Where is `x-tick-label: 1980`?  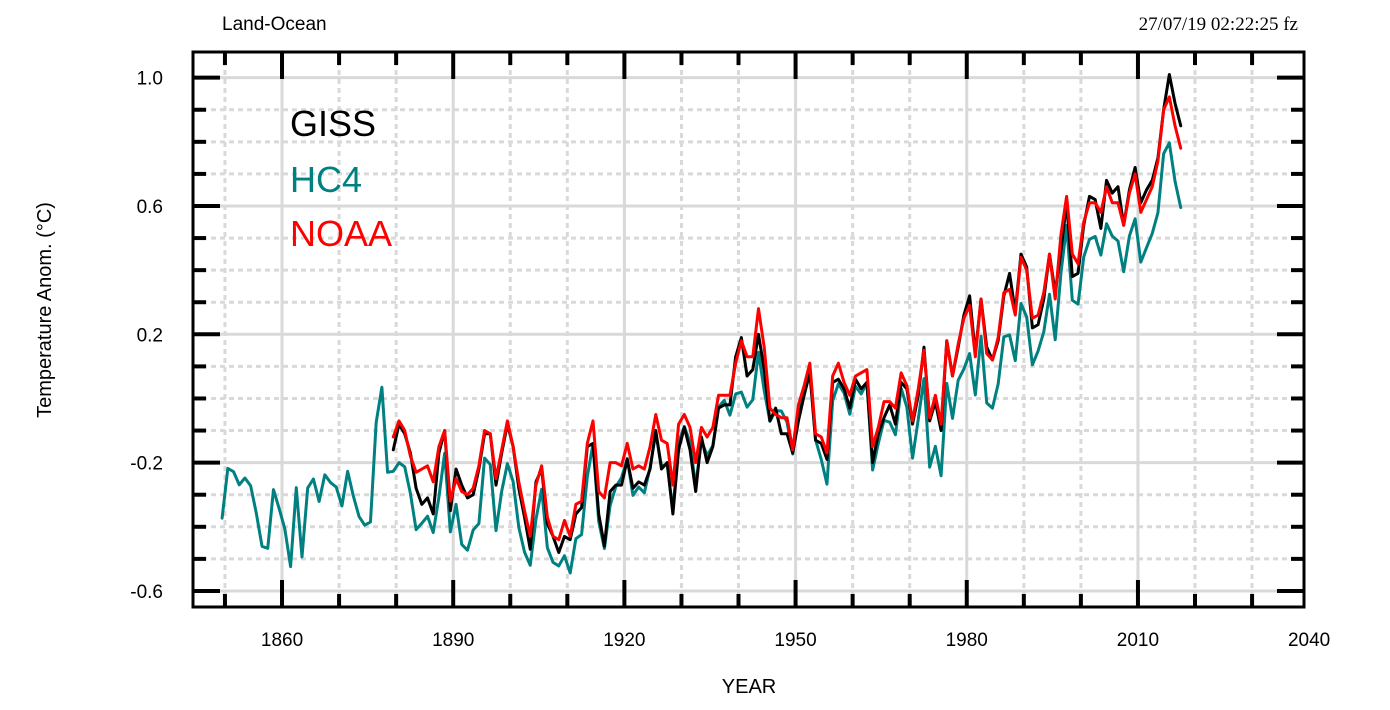
x-tick-label: 1980 is located at coordinates (967, 640).